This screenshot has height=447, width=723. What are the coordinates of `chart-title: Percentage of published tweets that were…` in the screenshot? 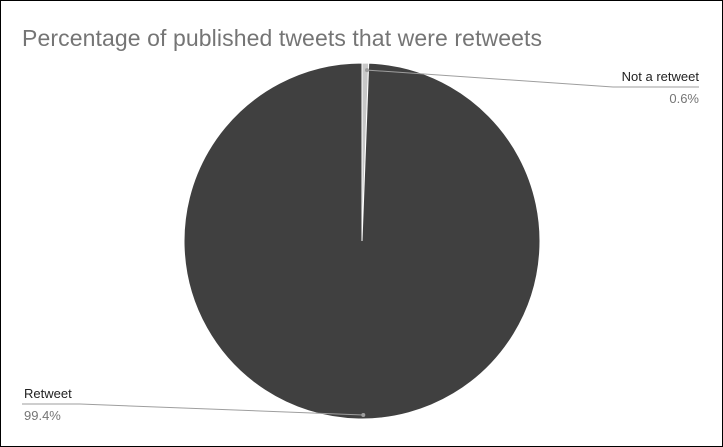 It's located at (282, 38).